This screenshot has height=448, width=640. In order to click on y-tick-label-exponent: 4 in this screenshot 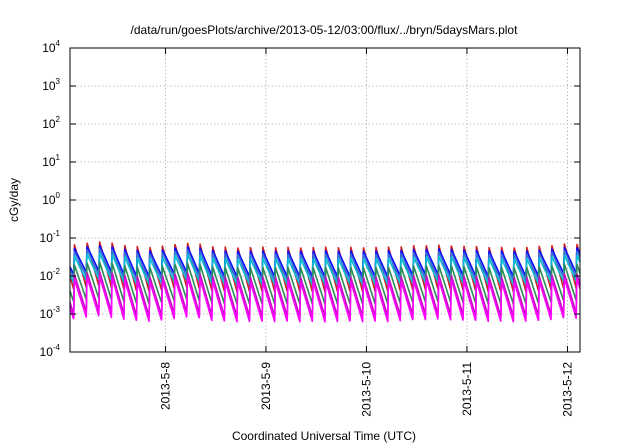, I will do `click(58, 43)`.